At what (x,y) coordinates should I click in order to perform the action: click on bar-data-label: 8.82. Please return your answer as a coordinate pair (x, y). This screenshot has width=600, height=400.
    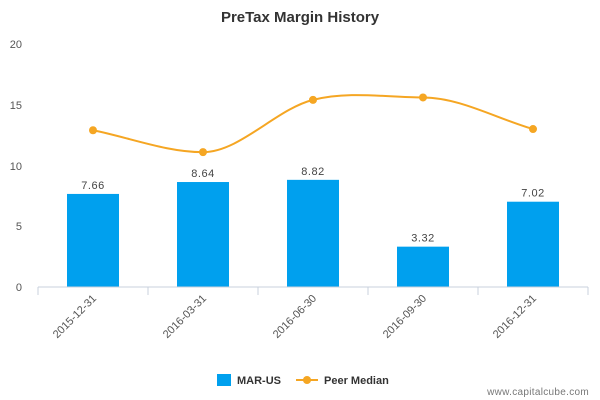
    Looking at the image, I should click on (312, 172).